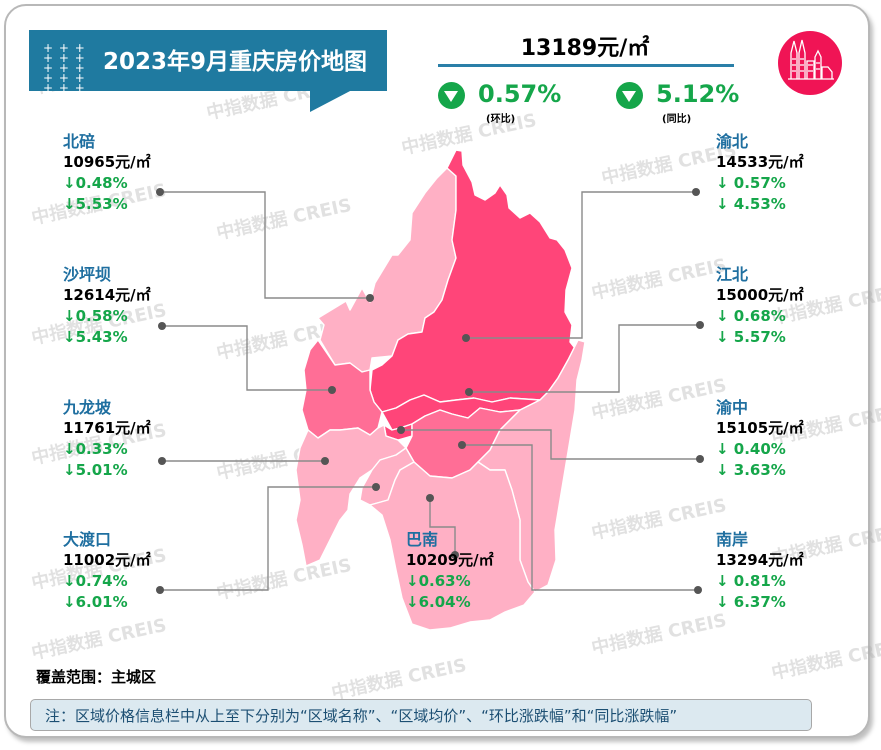 This screenshot has height=750, width=881. Describe the element at coordinates (422, 539) in the screenshot. I see `district-name: 巴南` at that location.